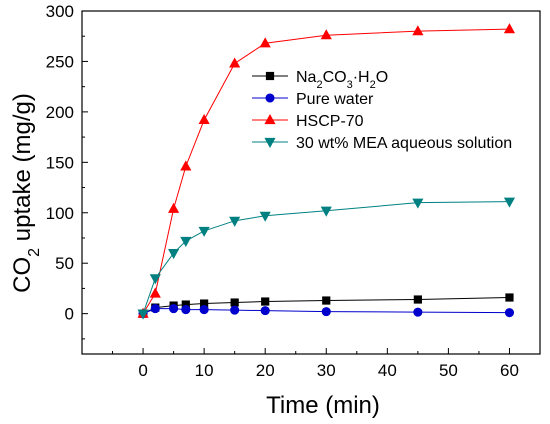 This screenshot has width=550, height=424. What do you see at coordinates (64, 263) in the screenshot?
I see `y-tick-label: 50` at bounding box center [64, 263].